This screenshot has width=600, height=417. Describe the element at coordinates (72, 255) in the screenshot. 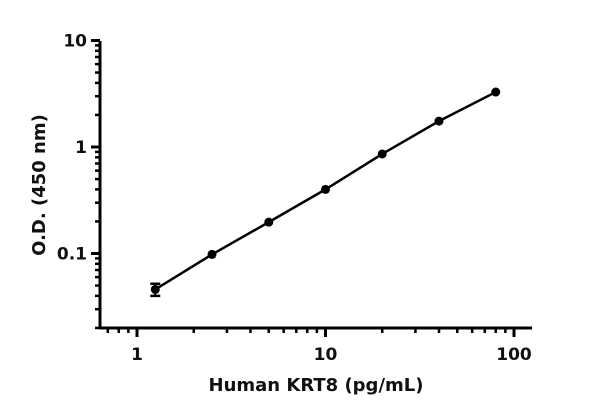

I see `y-tick-label: 0.1` at that location.